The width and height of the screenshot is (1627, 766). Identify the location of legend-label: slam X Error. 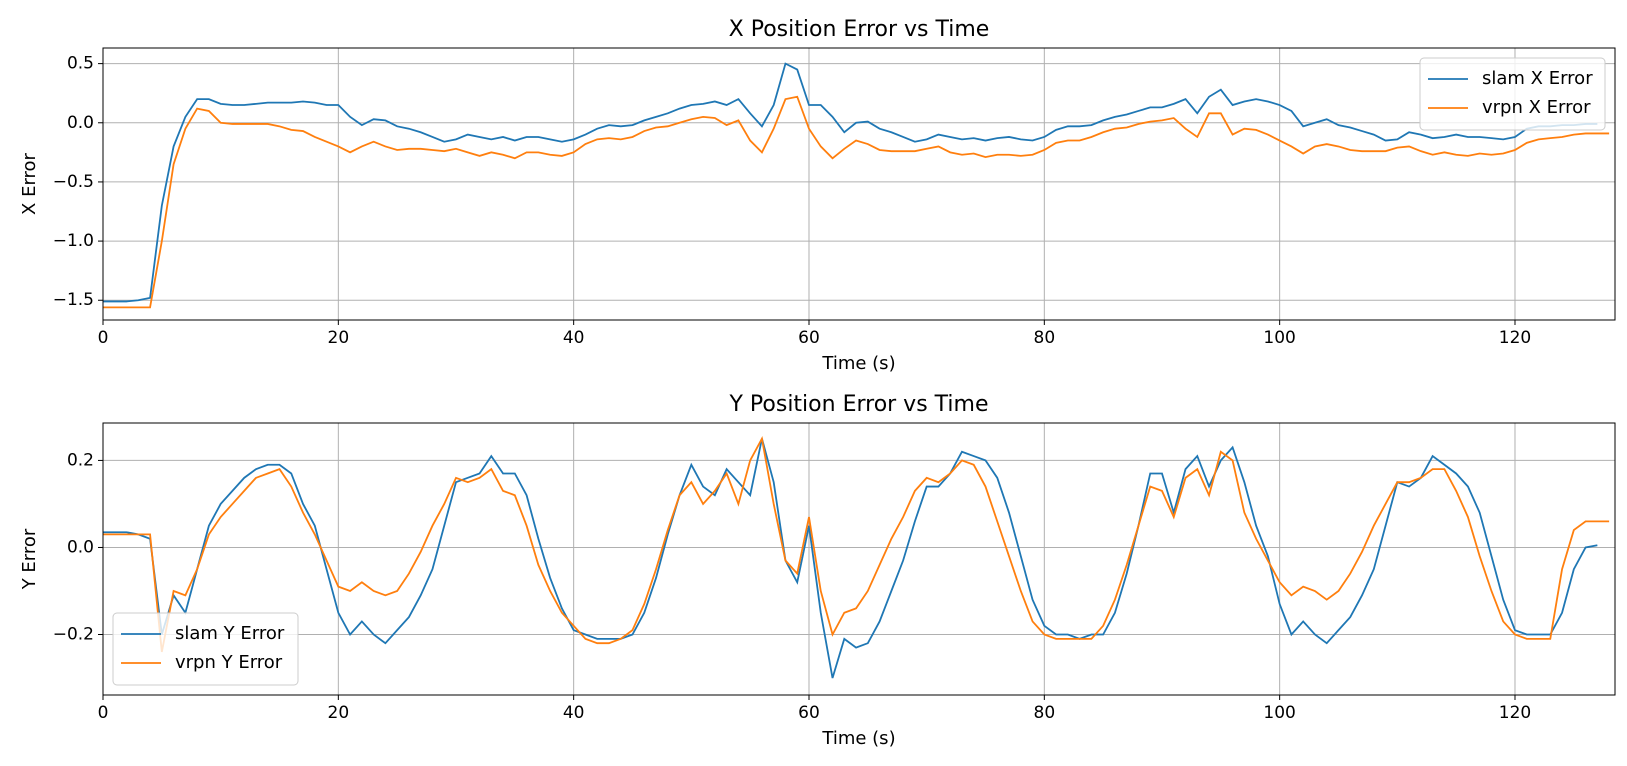
(1537, 78).